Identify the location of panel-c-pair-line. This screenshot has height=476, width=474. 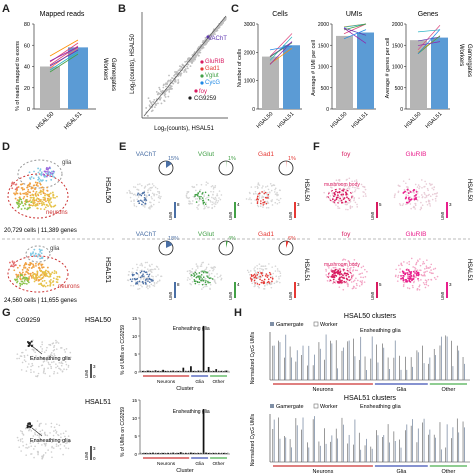
(355, 35).